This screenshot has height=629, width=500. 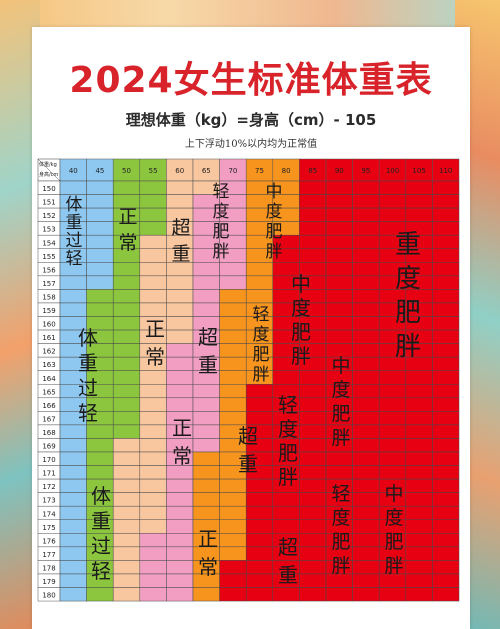 What do you see at coordinates (418, 171) in the screenshot?
I see `weight-header-label: 105` at bounding box center [418, 171].